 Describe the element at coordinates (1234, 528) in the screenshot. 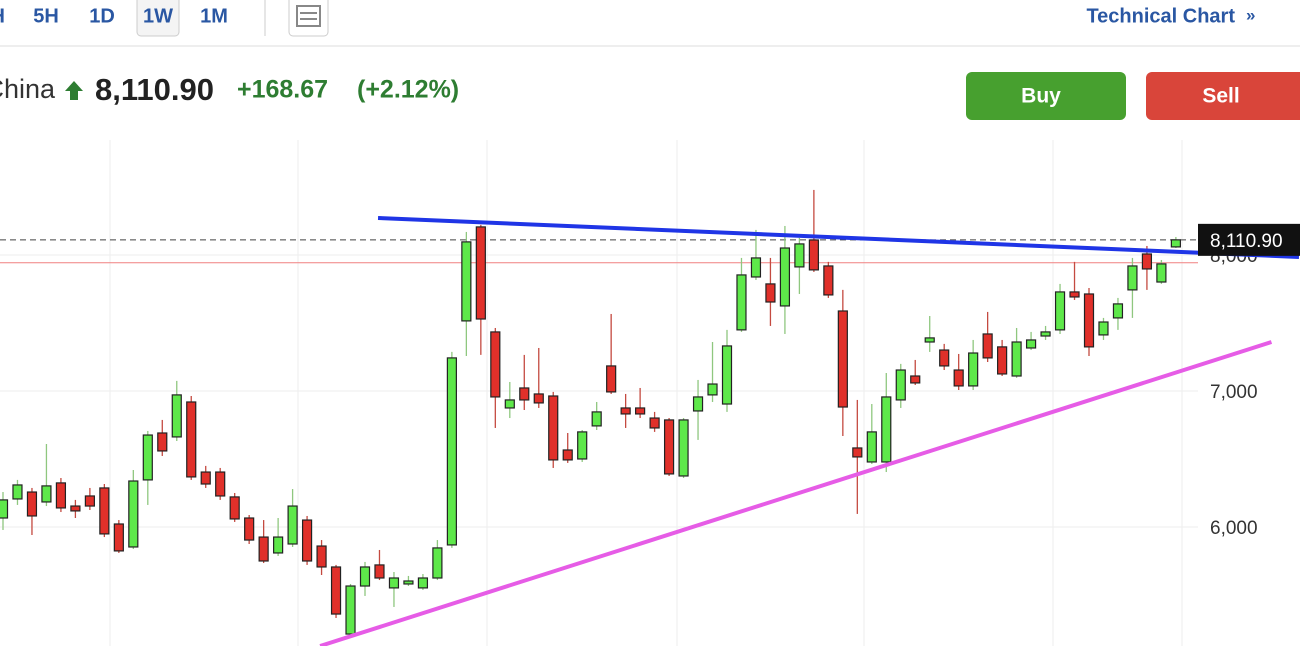

I see `y-tick-label: 6,000` at that location.